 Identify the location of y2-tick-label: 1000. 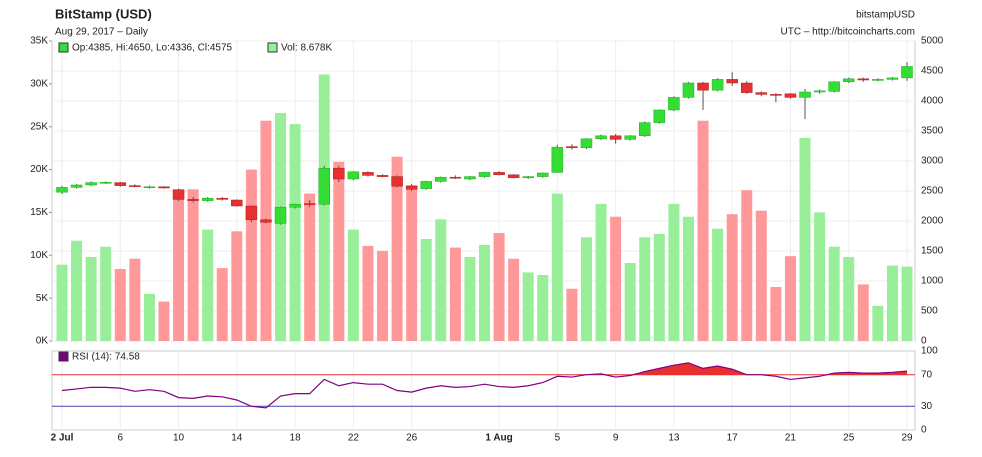
(932, 281).